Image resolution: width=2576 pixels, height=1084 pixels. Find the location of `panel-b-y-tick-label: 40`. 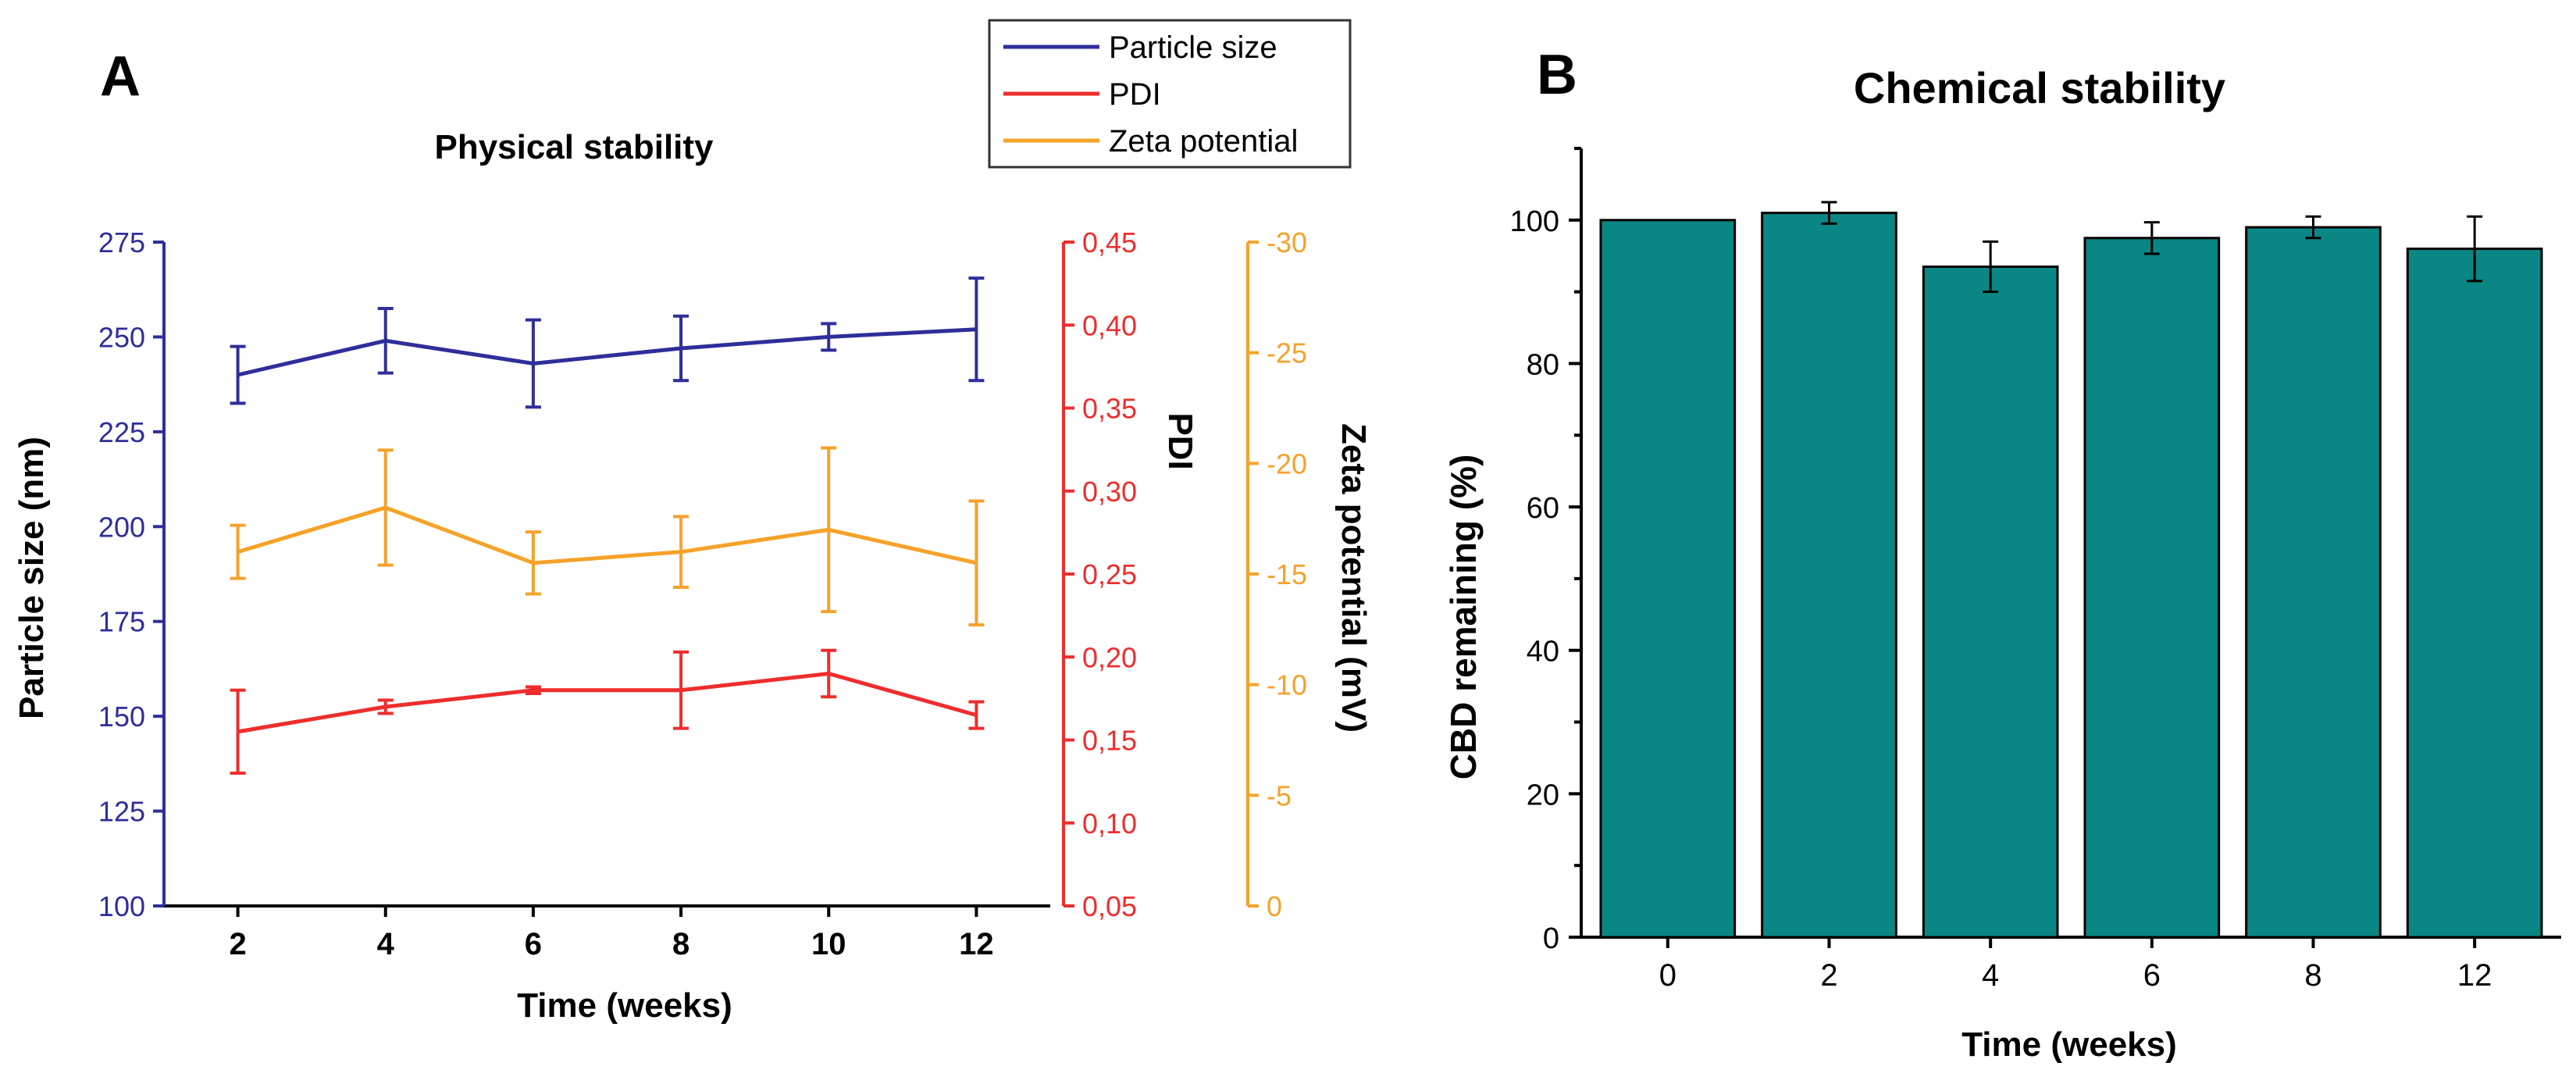

panel-b-y-tick-label: 40 is located at coordinates (1543, 652).